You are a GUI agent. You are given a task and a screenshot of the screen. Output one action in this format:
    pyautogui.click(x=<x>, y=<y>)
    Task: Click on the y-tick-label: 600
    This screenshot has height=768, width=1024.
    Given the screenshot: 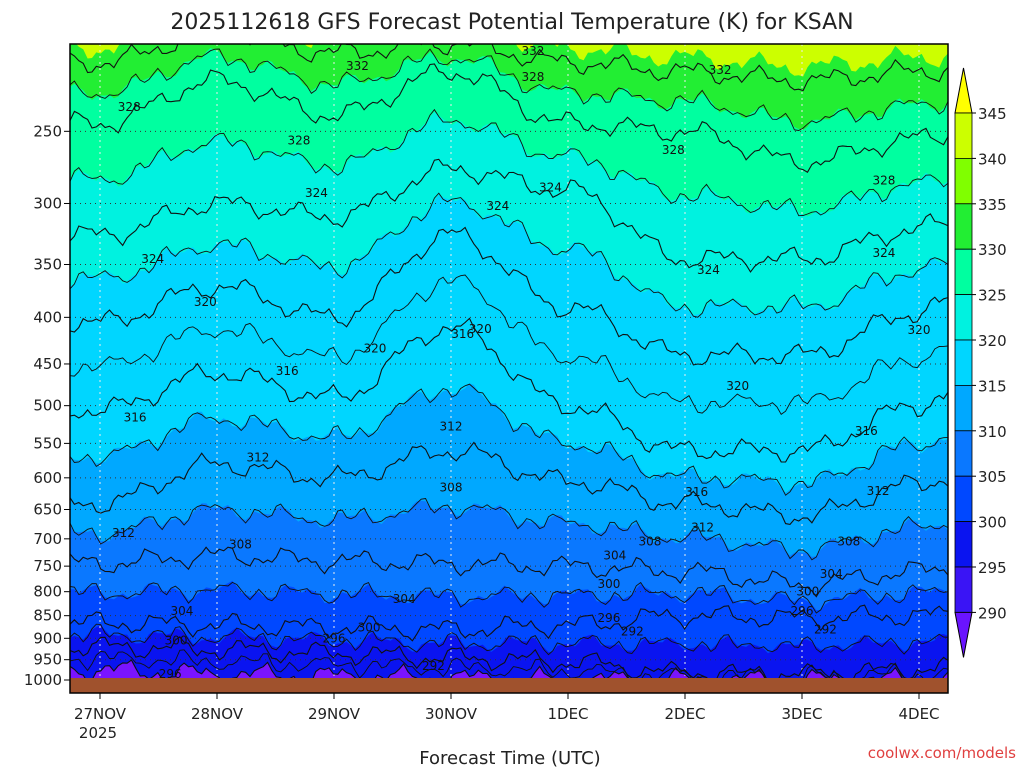 What is the action you would take?
    pyautogui.click(x=47, y=478)
    